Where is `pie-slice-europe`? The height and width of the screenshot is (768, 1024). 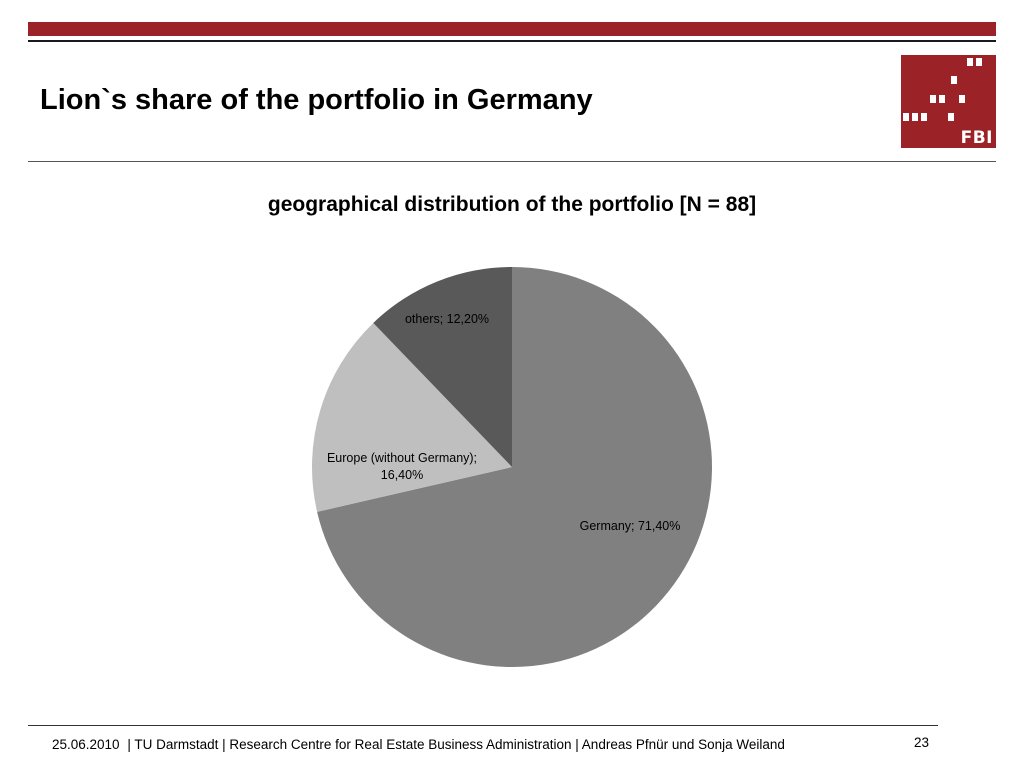
pie-slice-europe is located at coordinates (412, 417).